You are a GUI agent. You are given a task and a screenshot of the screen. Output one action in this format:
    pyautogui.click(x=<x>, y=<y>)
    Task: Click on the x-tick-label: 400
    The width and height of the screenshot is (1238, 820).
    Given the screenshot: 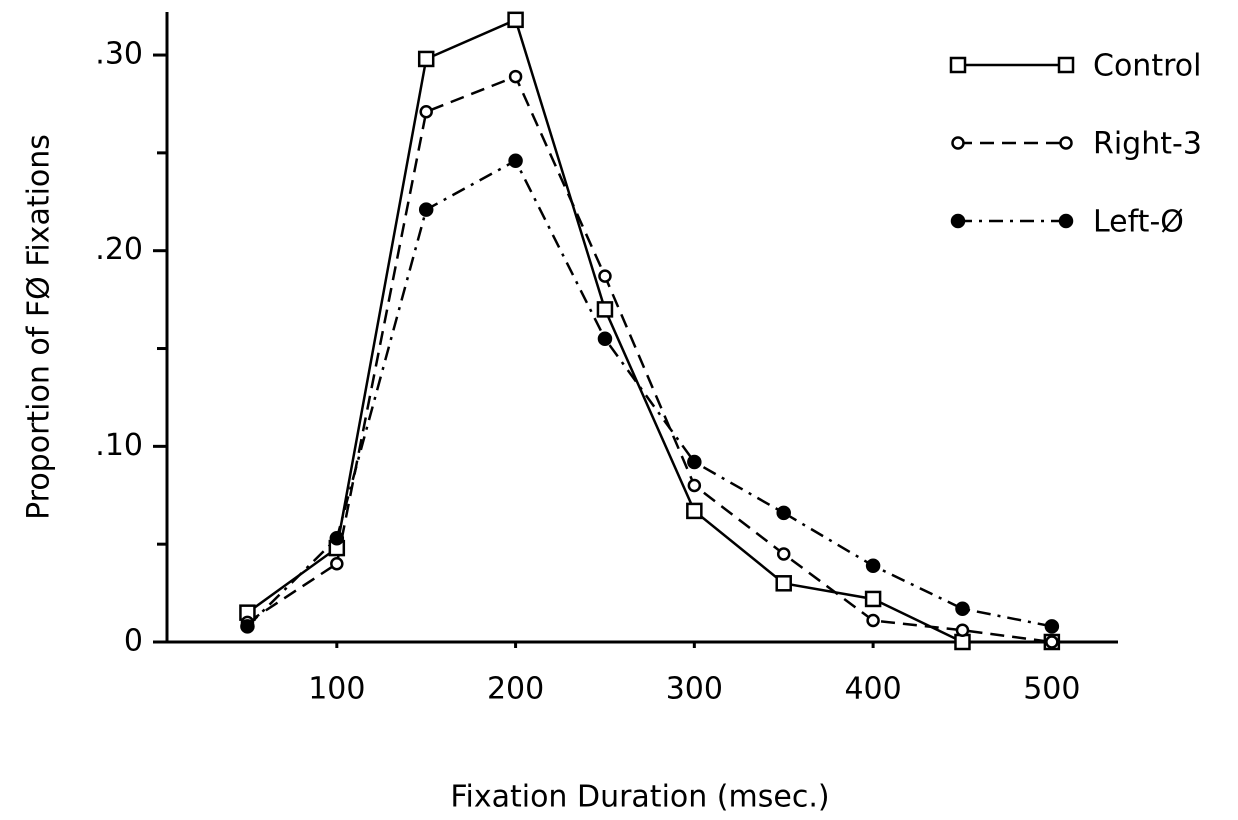 What is the action you would take?
    pyautogui.click(x=872, y=689)
    